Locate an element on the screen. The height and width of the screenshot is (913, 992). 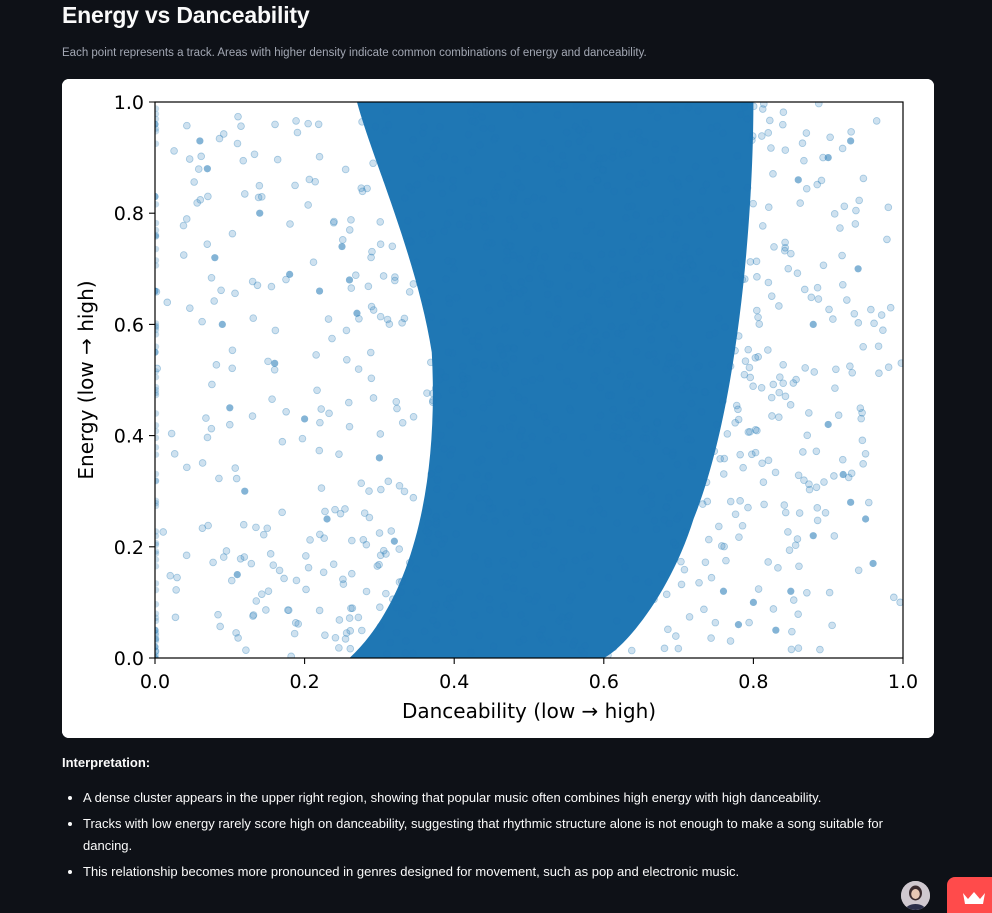
avatar is located at coordinates (915, 895).